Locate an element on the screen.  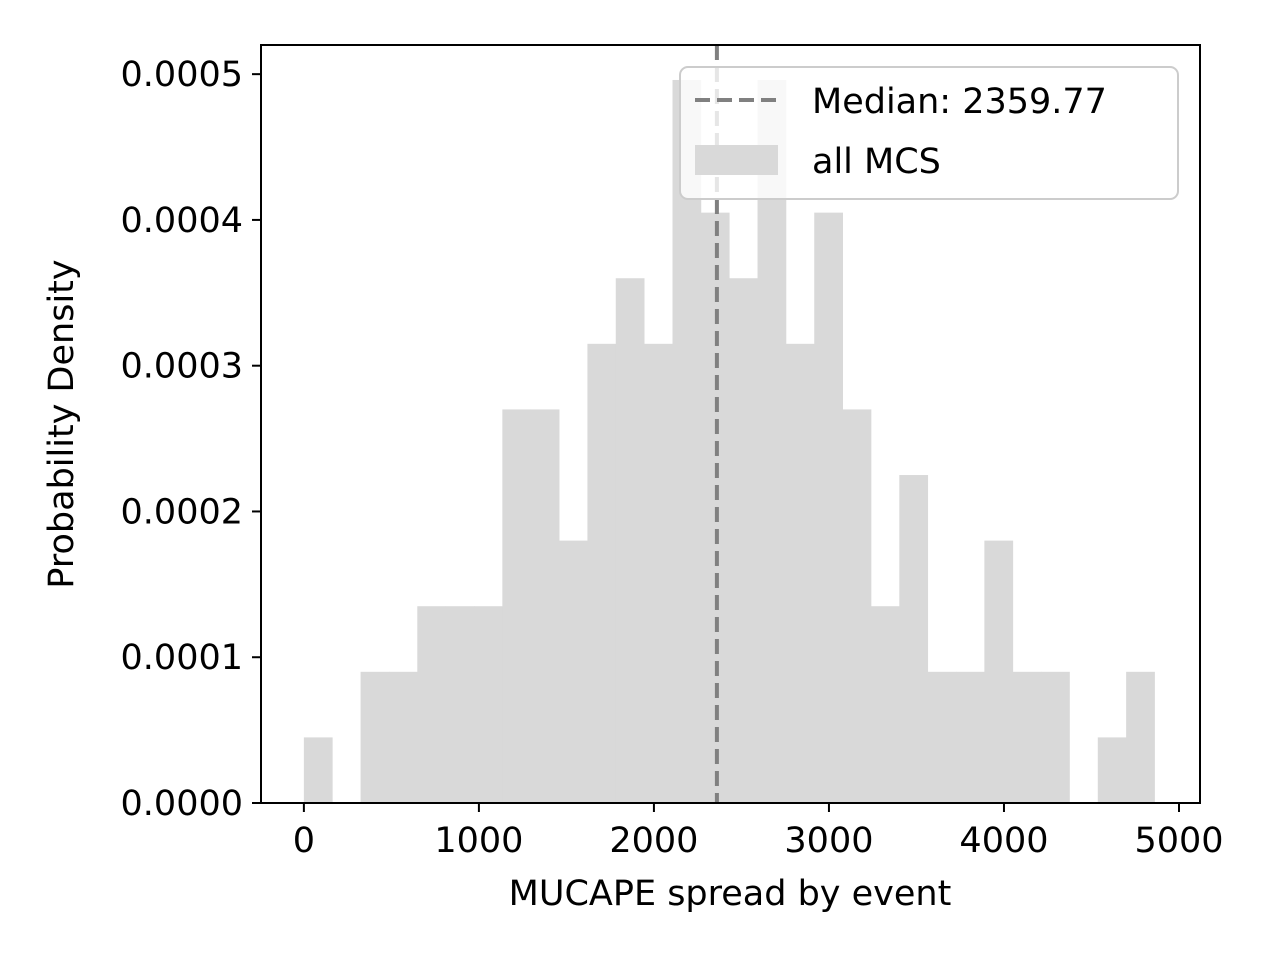
legend-all-mcs-swatch is located at coordinates (736, 160).